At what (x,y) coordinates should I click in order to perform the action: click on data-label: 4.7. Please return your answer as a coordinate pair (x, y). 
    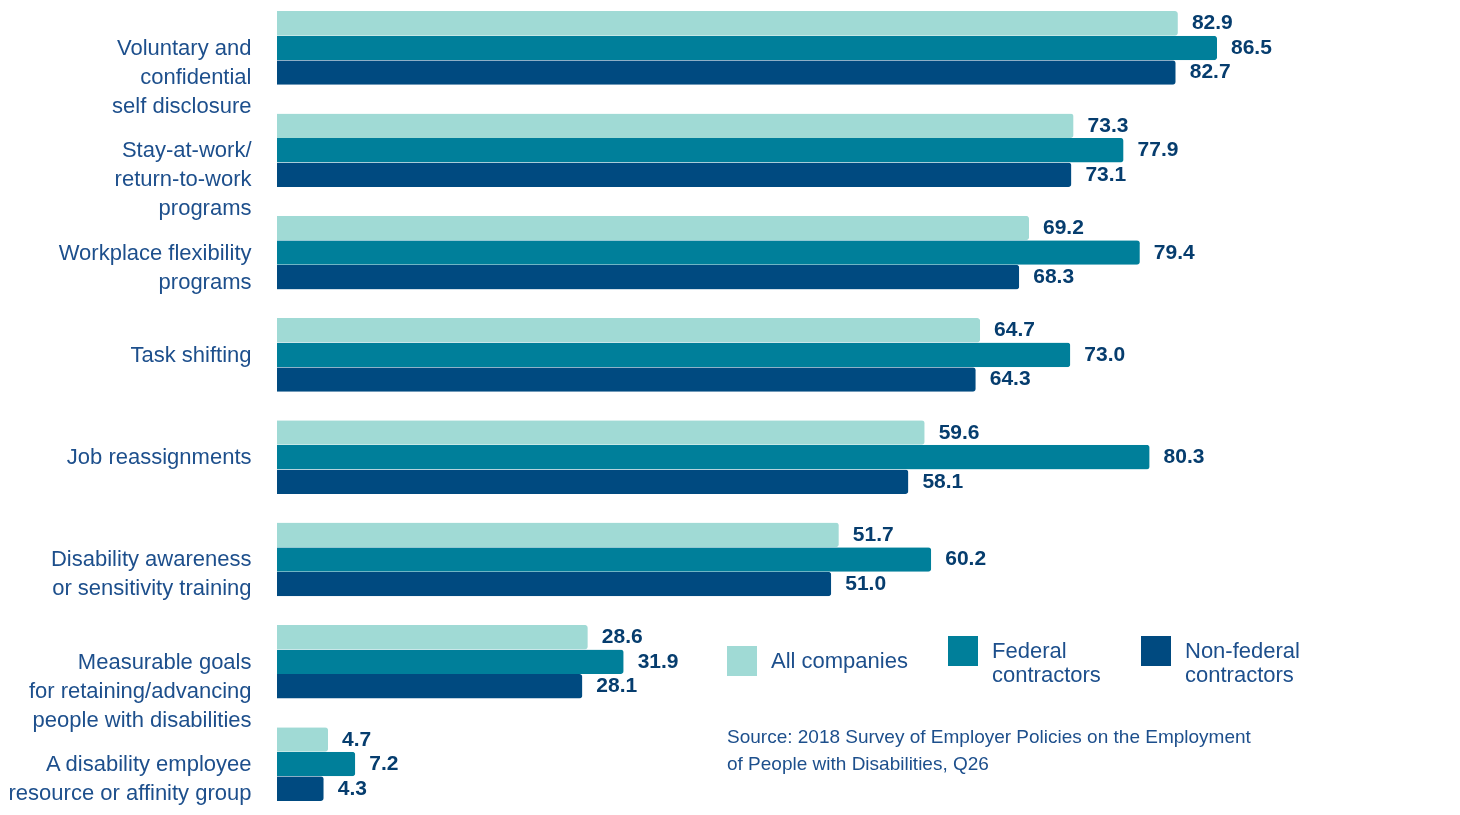
    Looking at the image, I should click on (357, 738).